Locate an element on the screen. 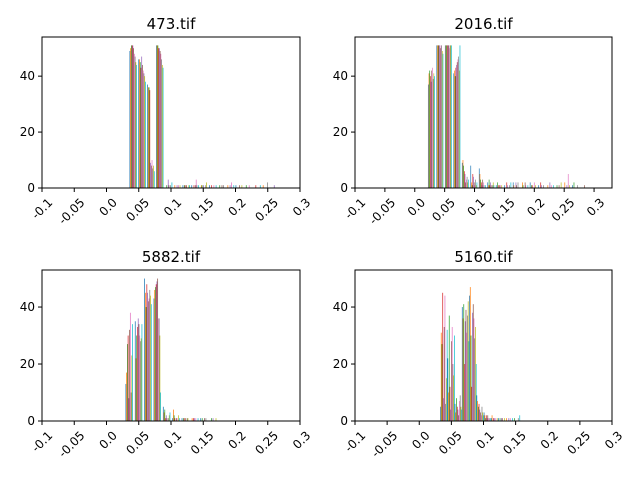  bar-bin7-s0 is located at coordinates (192, 186).